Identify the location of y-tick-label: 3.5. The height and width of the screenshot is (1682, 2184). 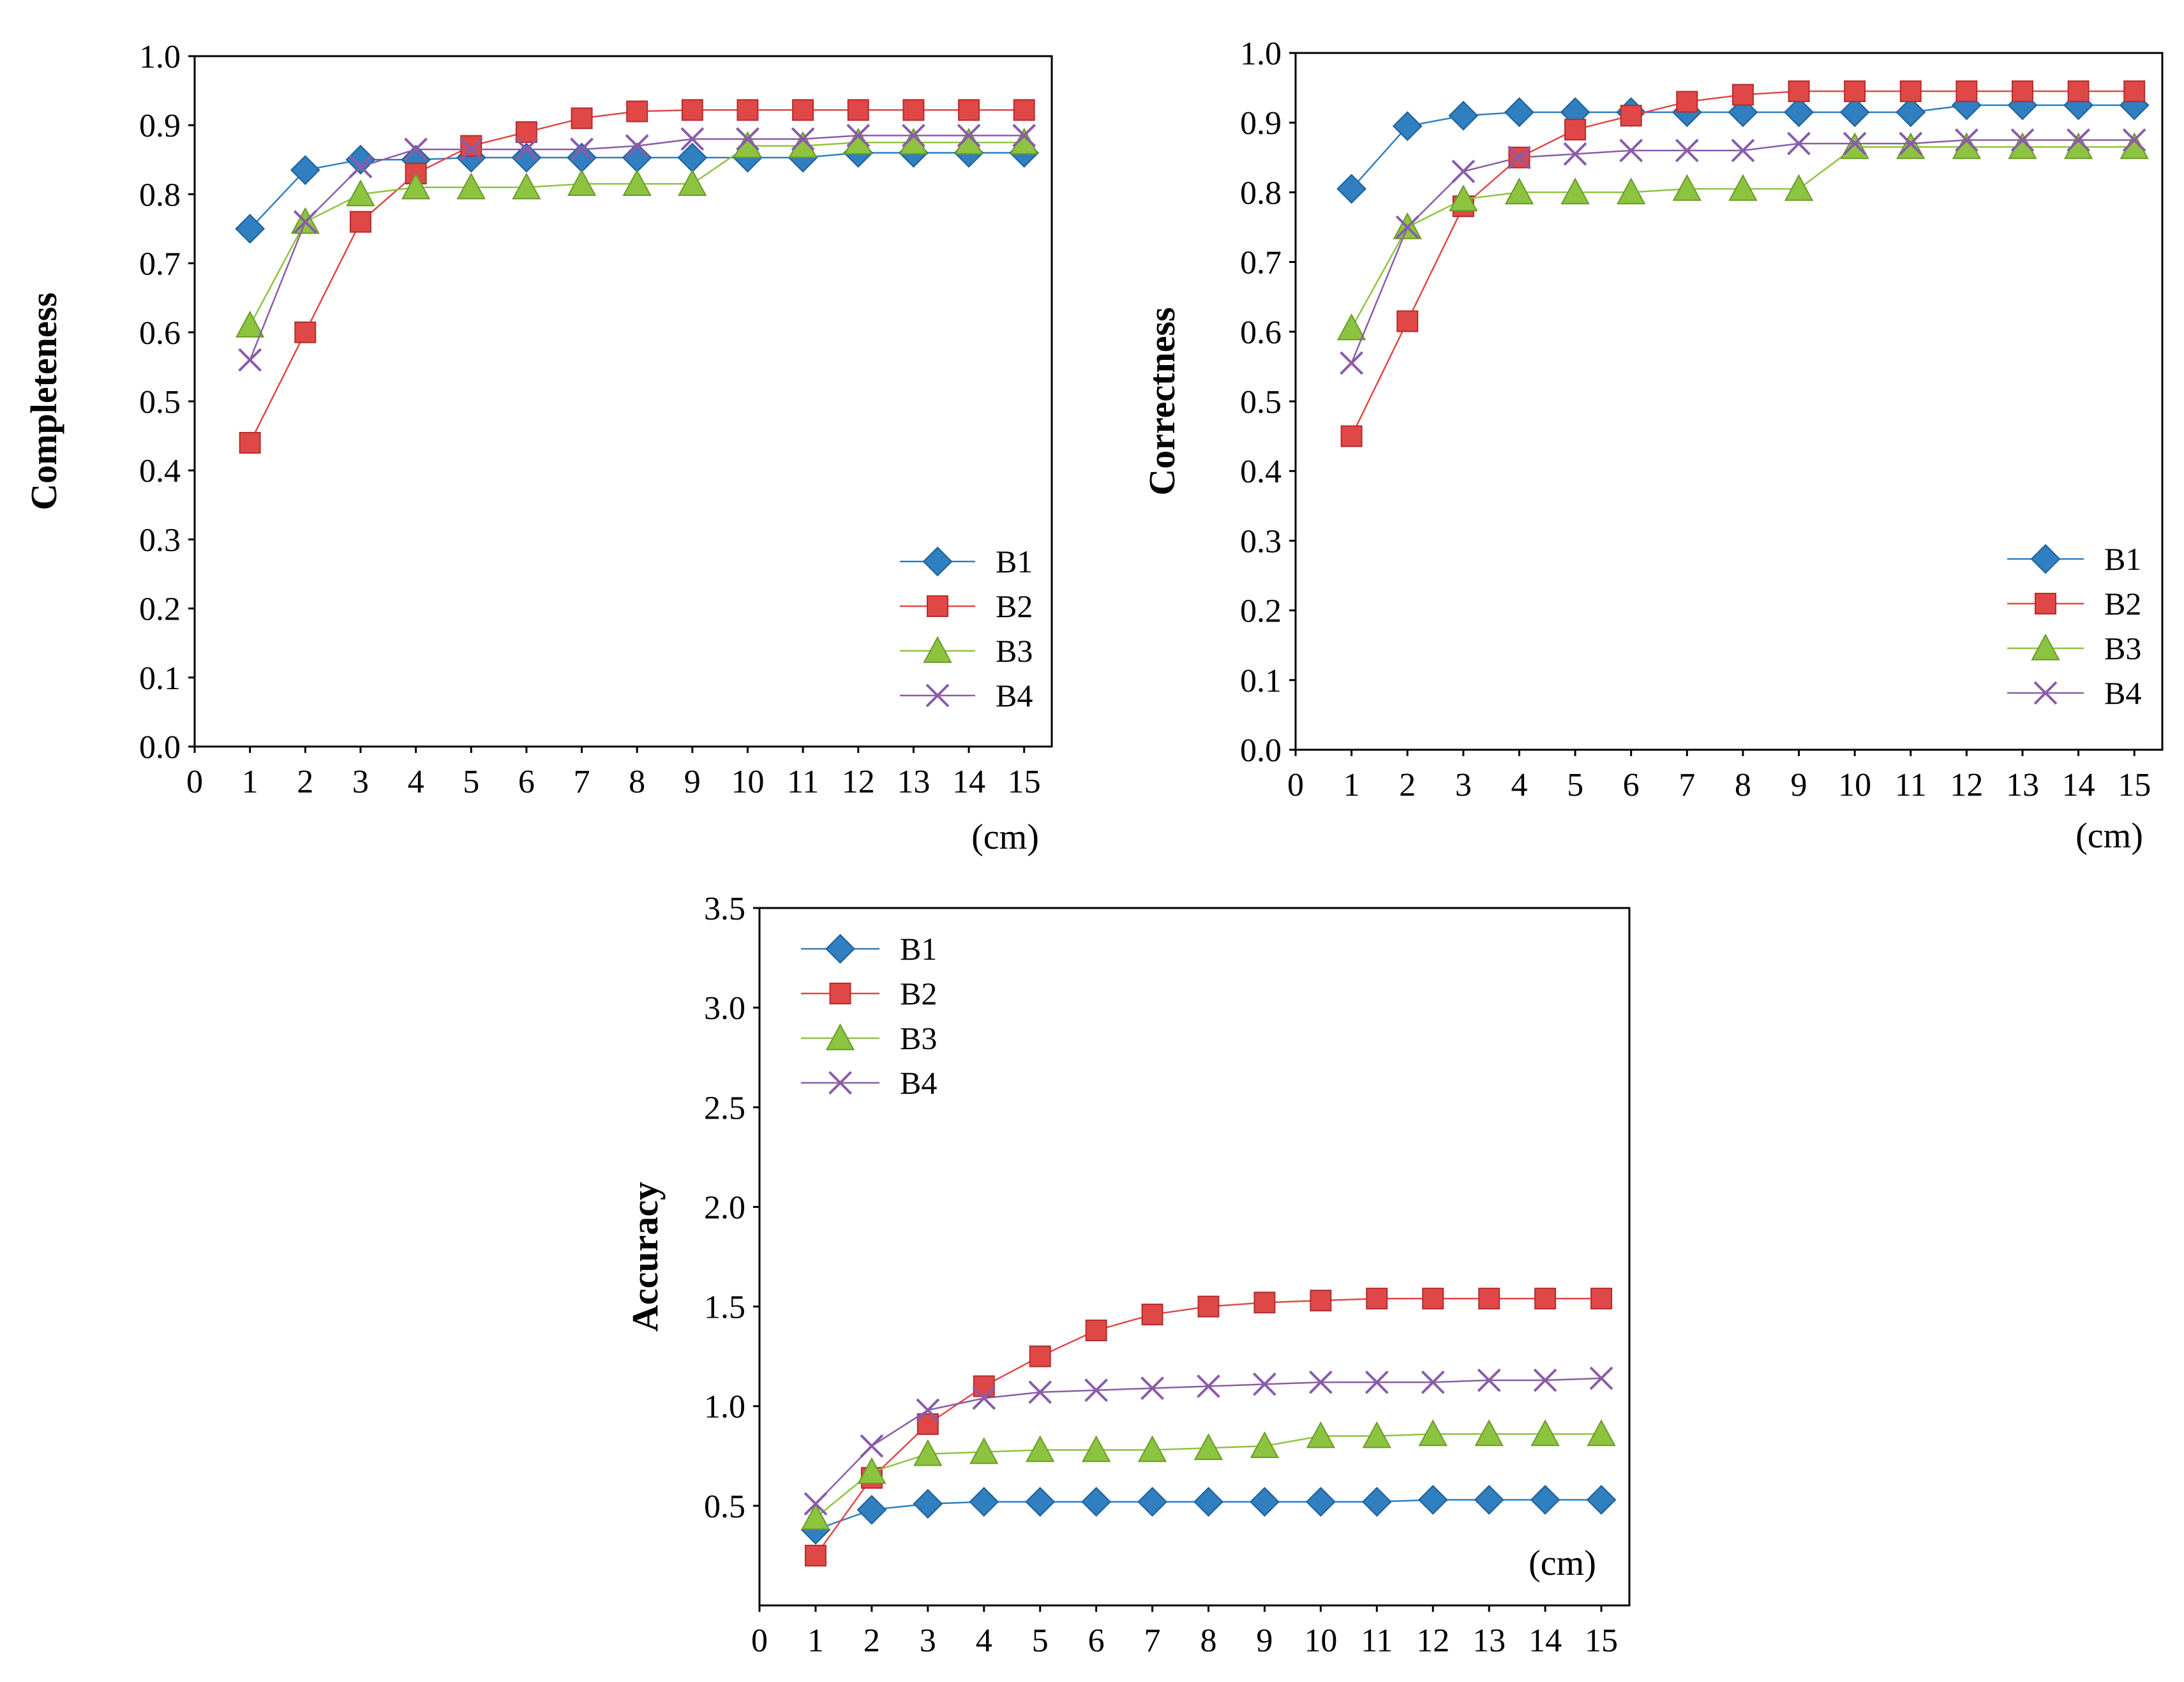
(725, 909).